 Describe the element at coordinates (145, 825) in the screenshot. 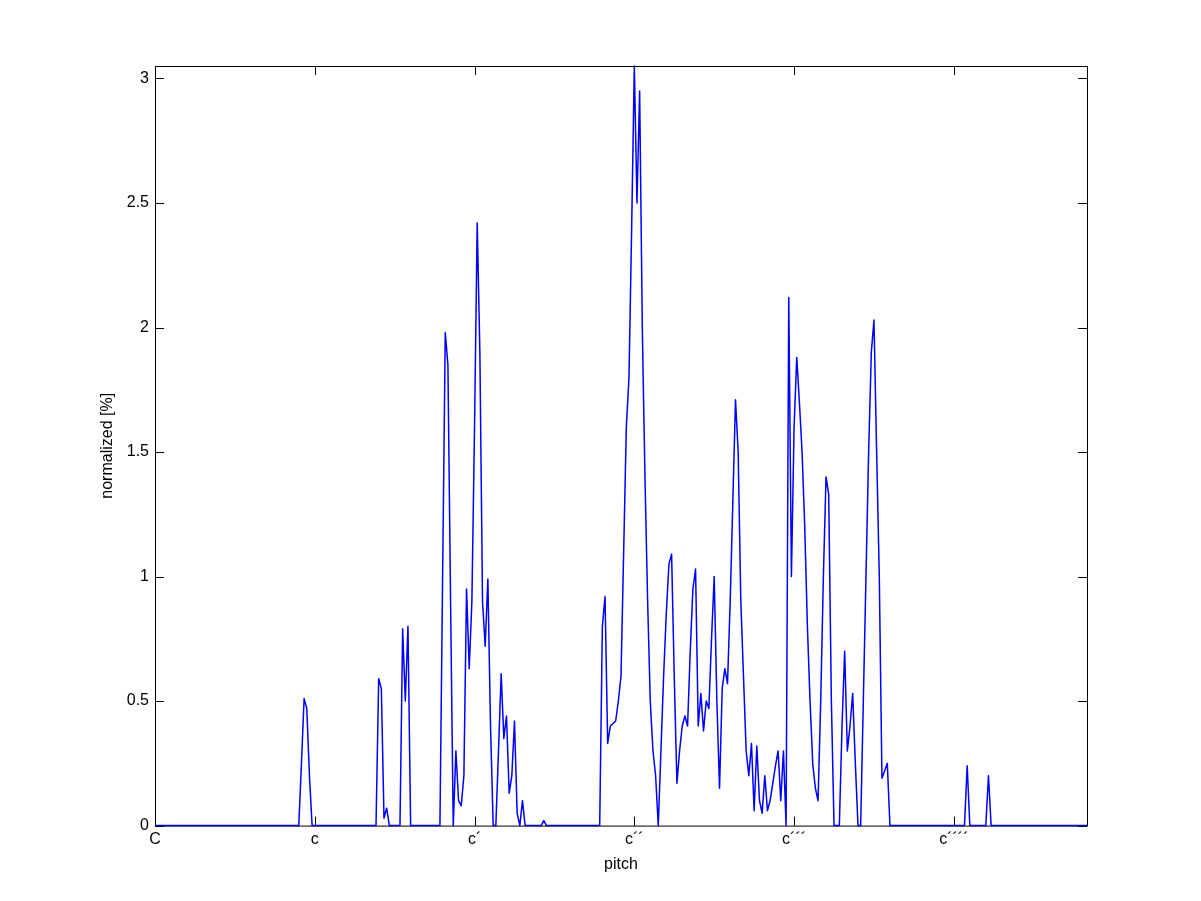

I see `y-tick-label: 0` at that location.